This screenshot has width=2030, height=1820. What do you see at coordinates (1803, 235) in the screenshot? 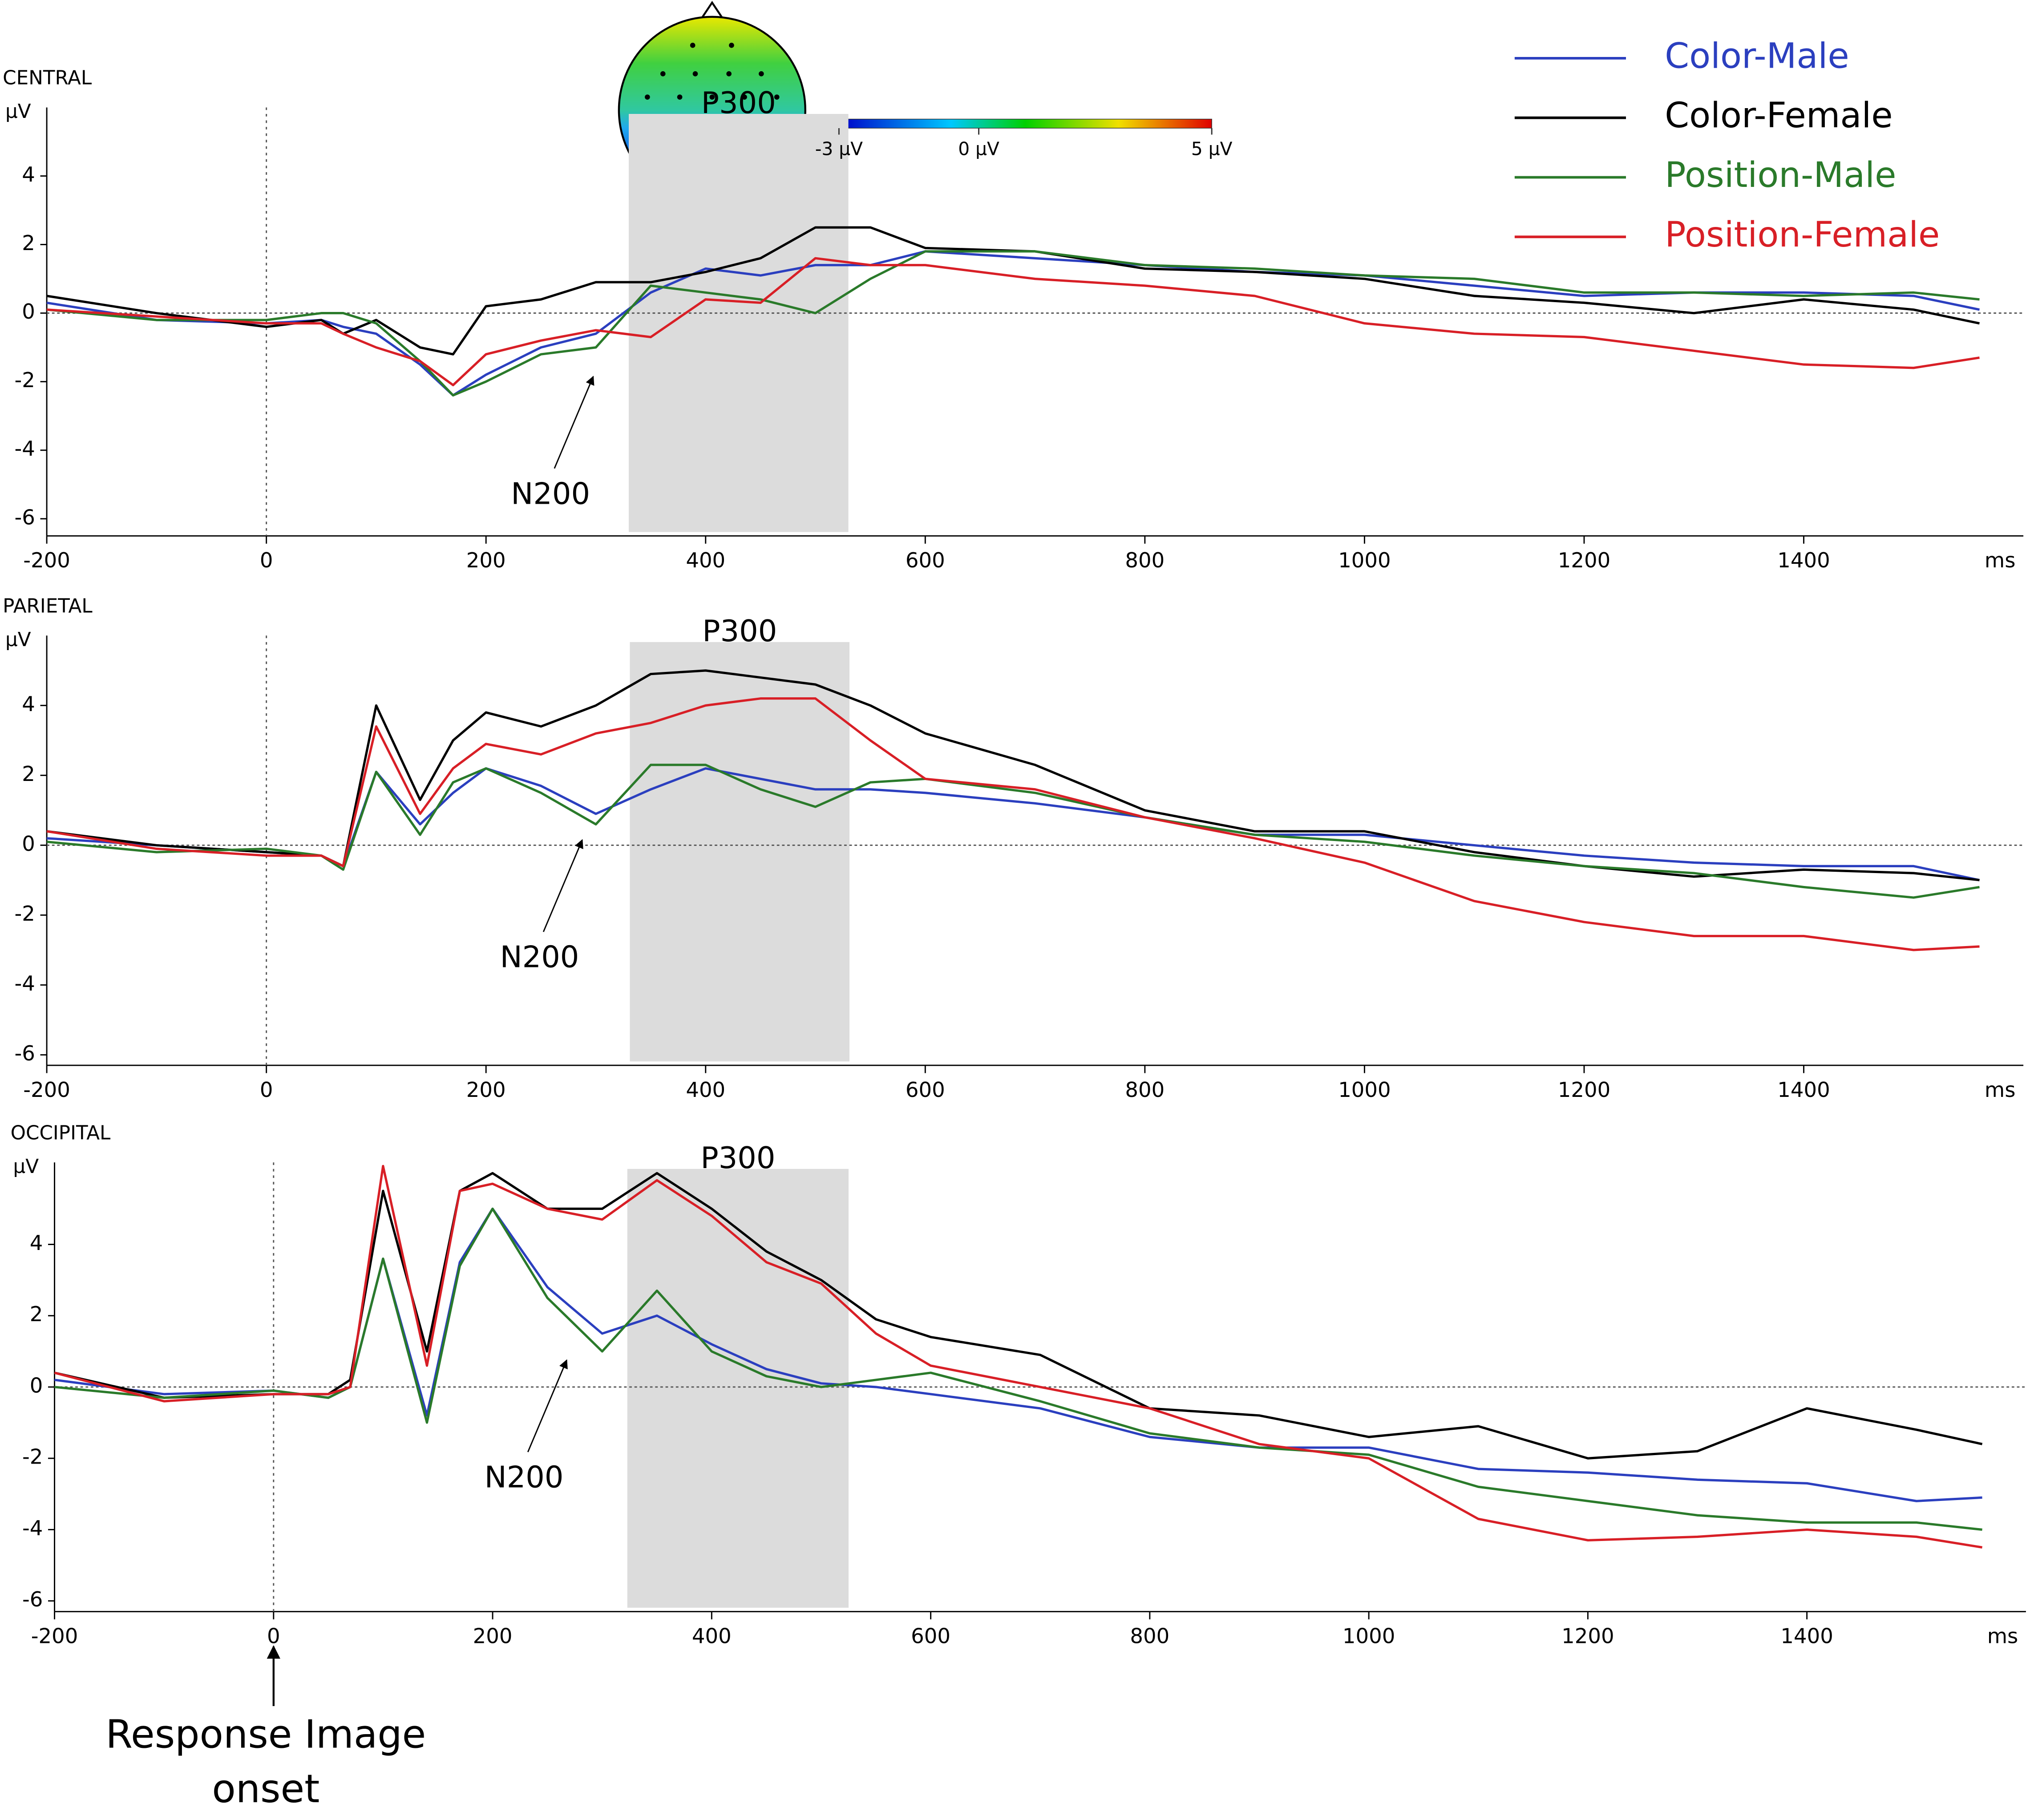
I see `legend-label: Position-Female` at bounding box center [1803, 235].